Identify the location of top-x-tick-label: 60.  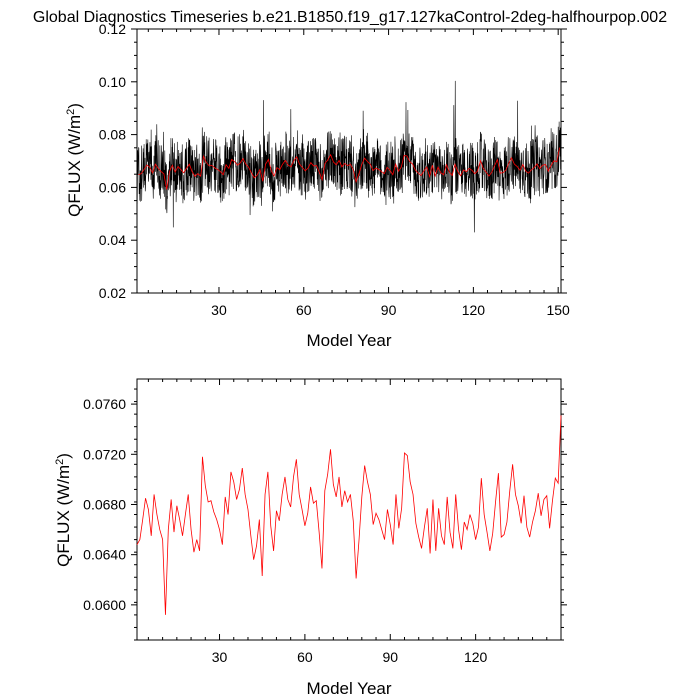
(304, 310).